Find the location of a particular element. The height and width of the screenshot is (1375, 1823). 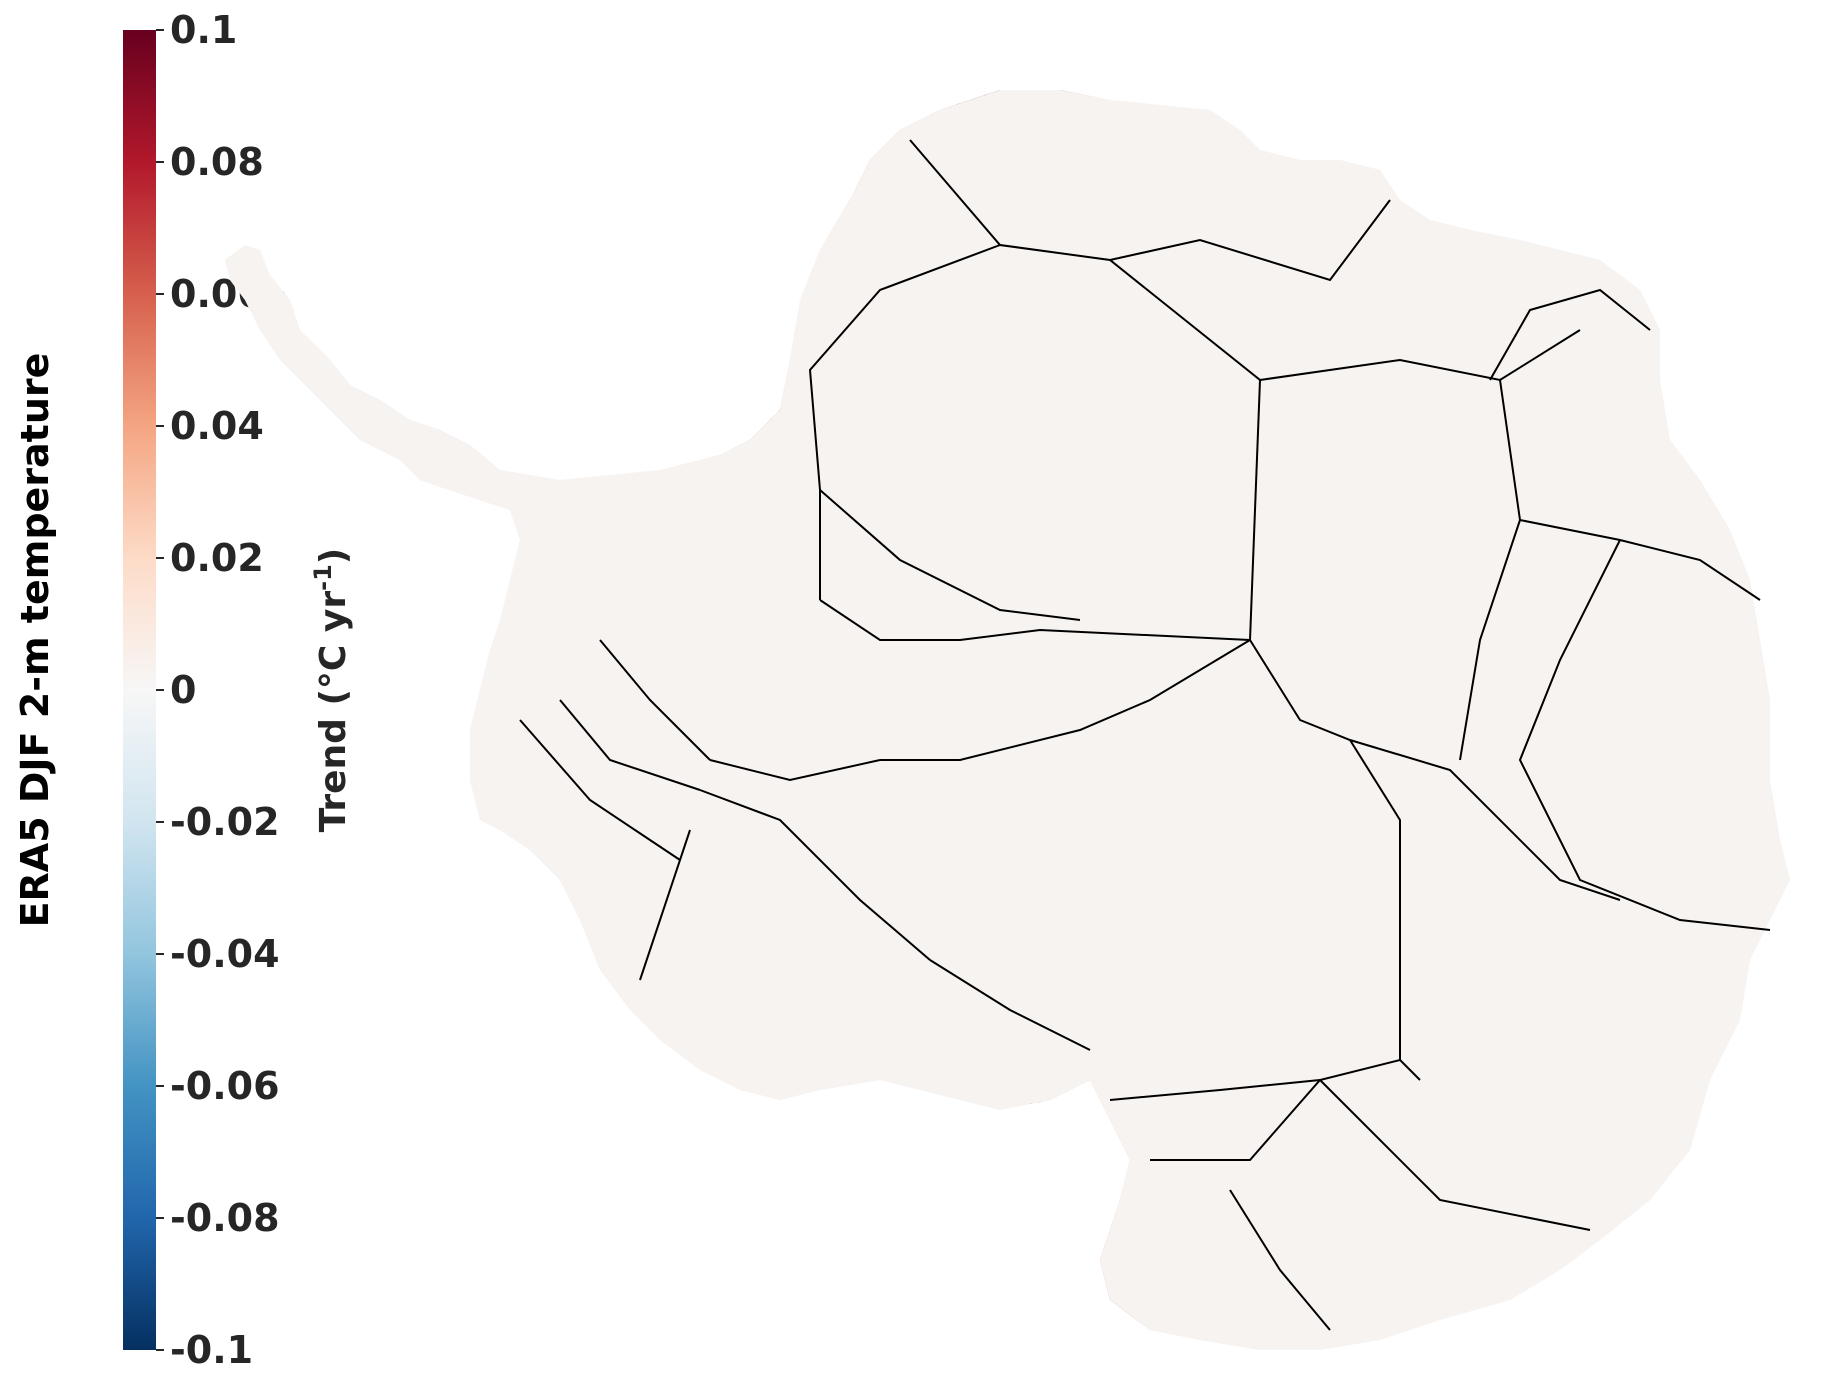

colorbar-tick-label: 0.08 is located at coordinates (217, 162).